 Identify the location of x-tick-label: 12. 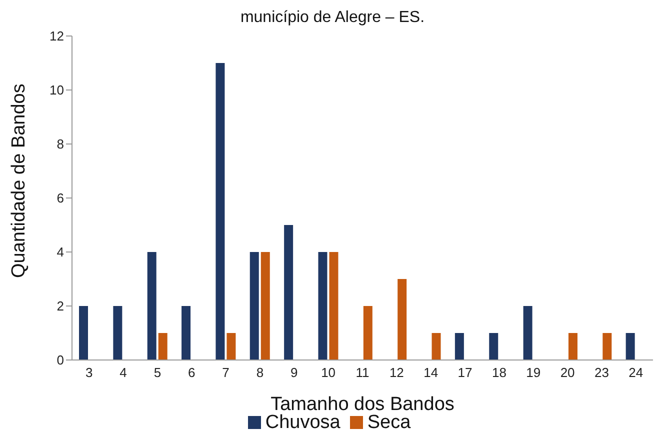
(396, 372).